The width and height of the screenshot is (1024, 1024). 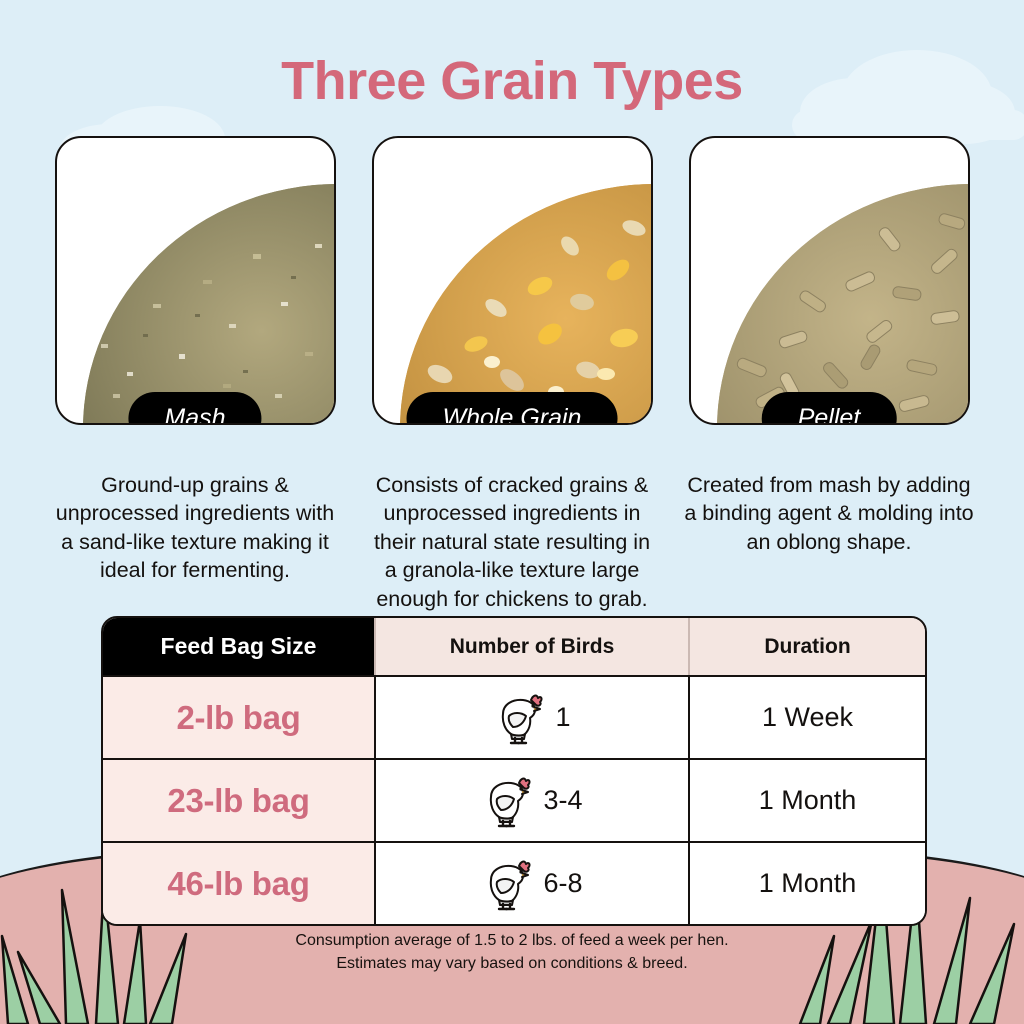 I want to click on birds-count: 1, so click(x=563, y=717).